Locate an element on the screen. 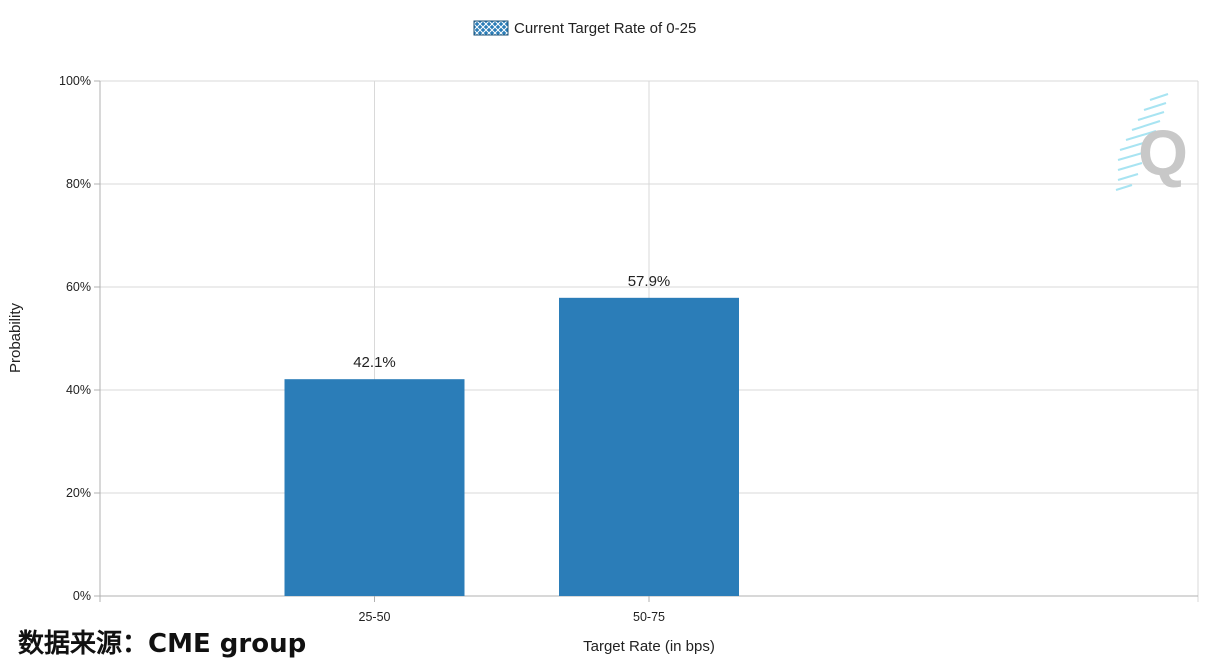 This screenshot has width=1212, height=666. source-note: 数据来源：CME group is located at coordinates (162, 644).